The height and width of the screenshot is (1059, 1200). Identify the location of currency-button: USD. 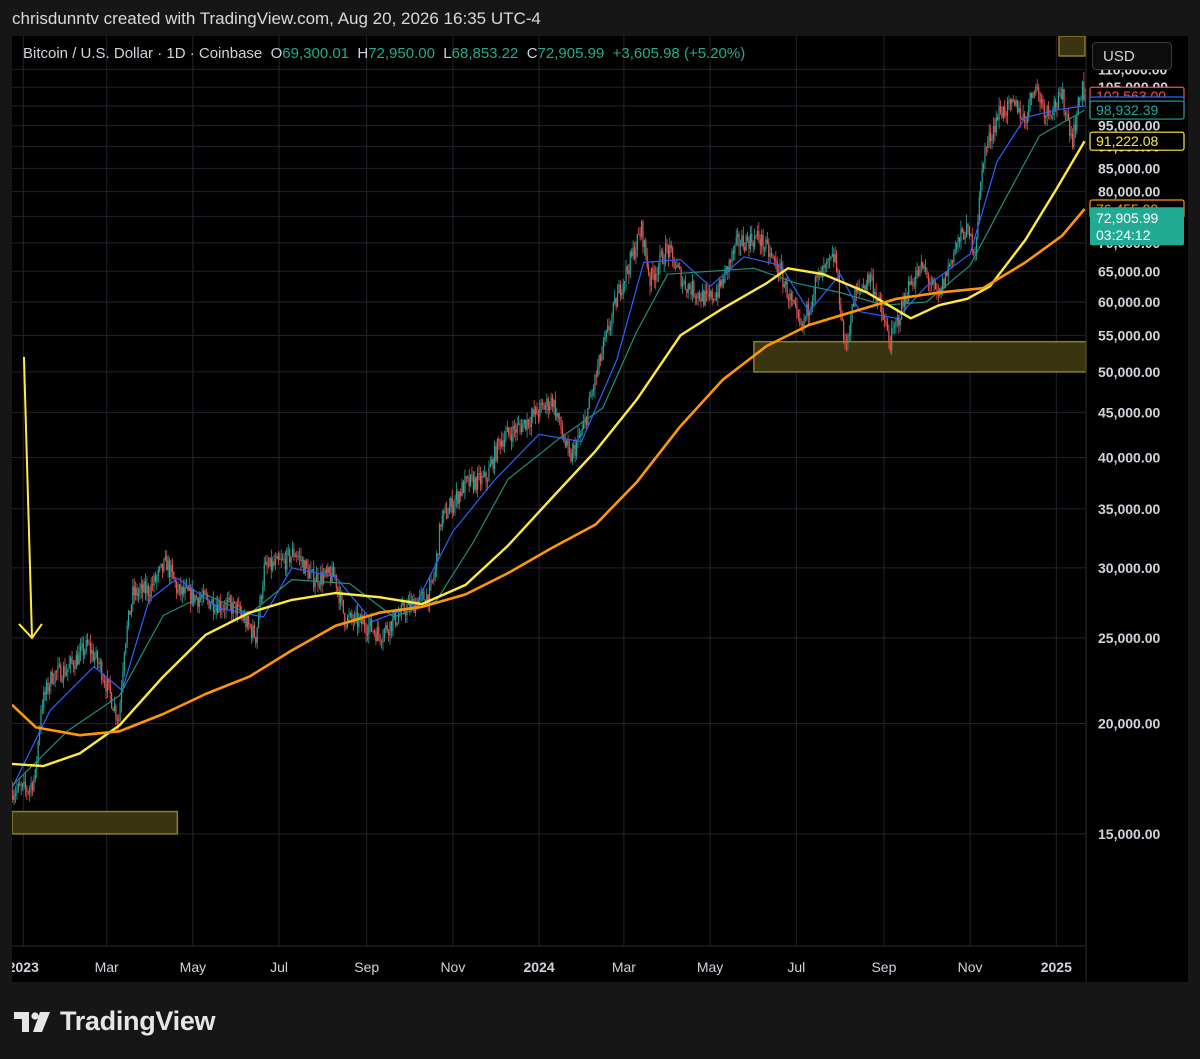
(1132, 56).